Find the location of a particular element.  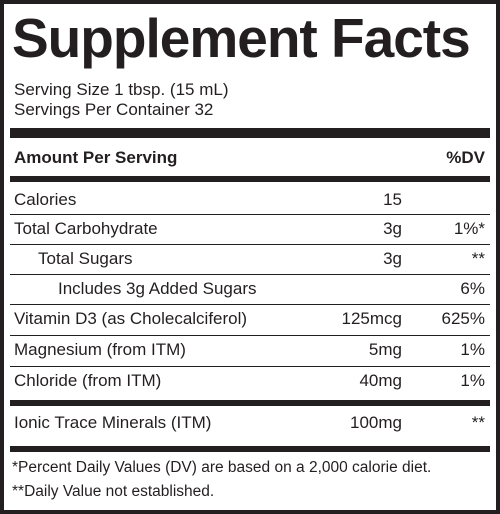

nutrient-row-chloride: Chloride (from ITM) 40mg 1% is located at coordinates (250, 381).